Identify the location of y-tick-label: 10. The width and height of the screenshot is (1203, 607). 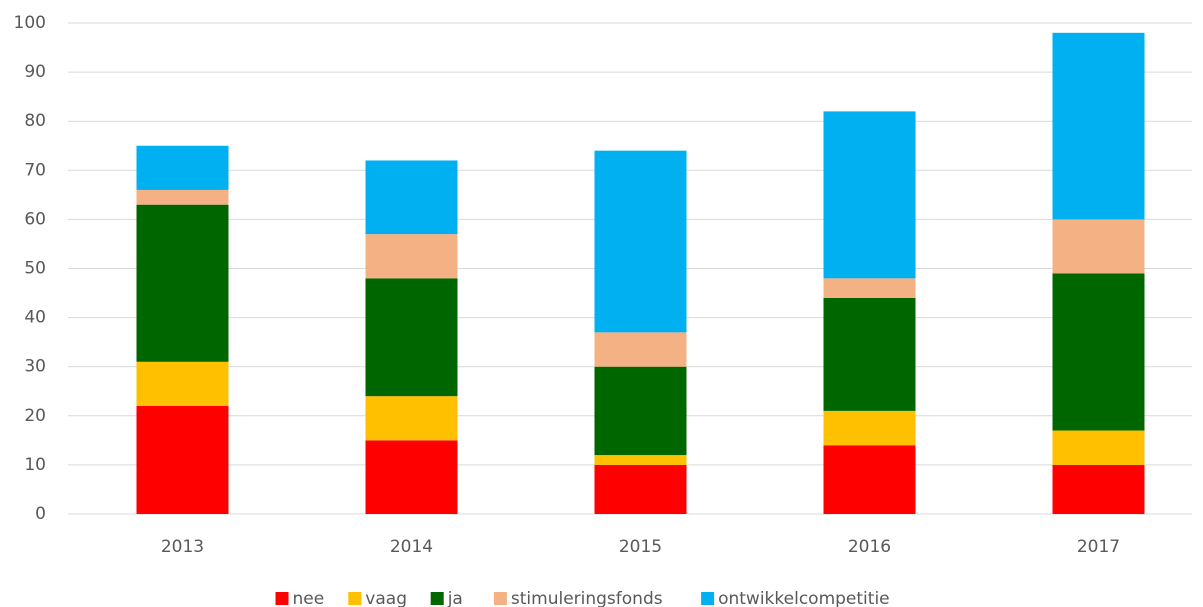
(35, 465).